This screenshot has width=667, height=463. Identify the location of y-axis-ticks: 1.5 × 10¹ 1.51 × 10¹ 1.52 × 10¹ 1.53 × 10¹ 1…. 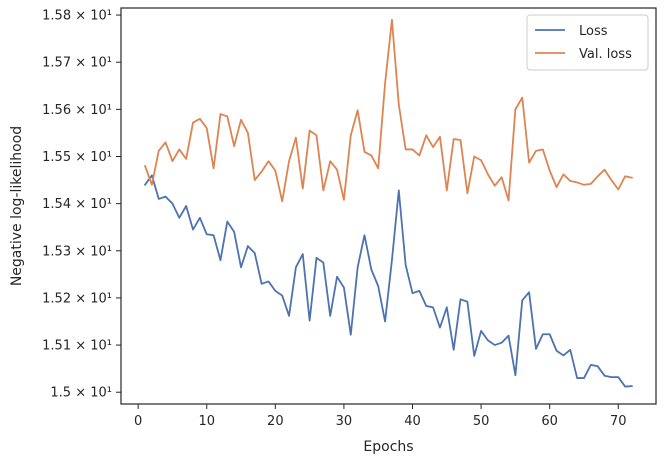
(81, 205).